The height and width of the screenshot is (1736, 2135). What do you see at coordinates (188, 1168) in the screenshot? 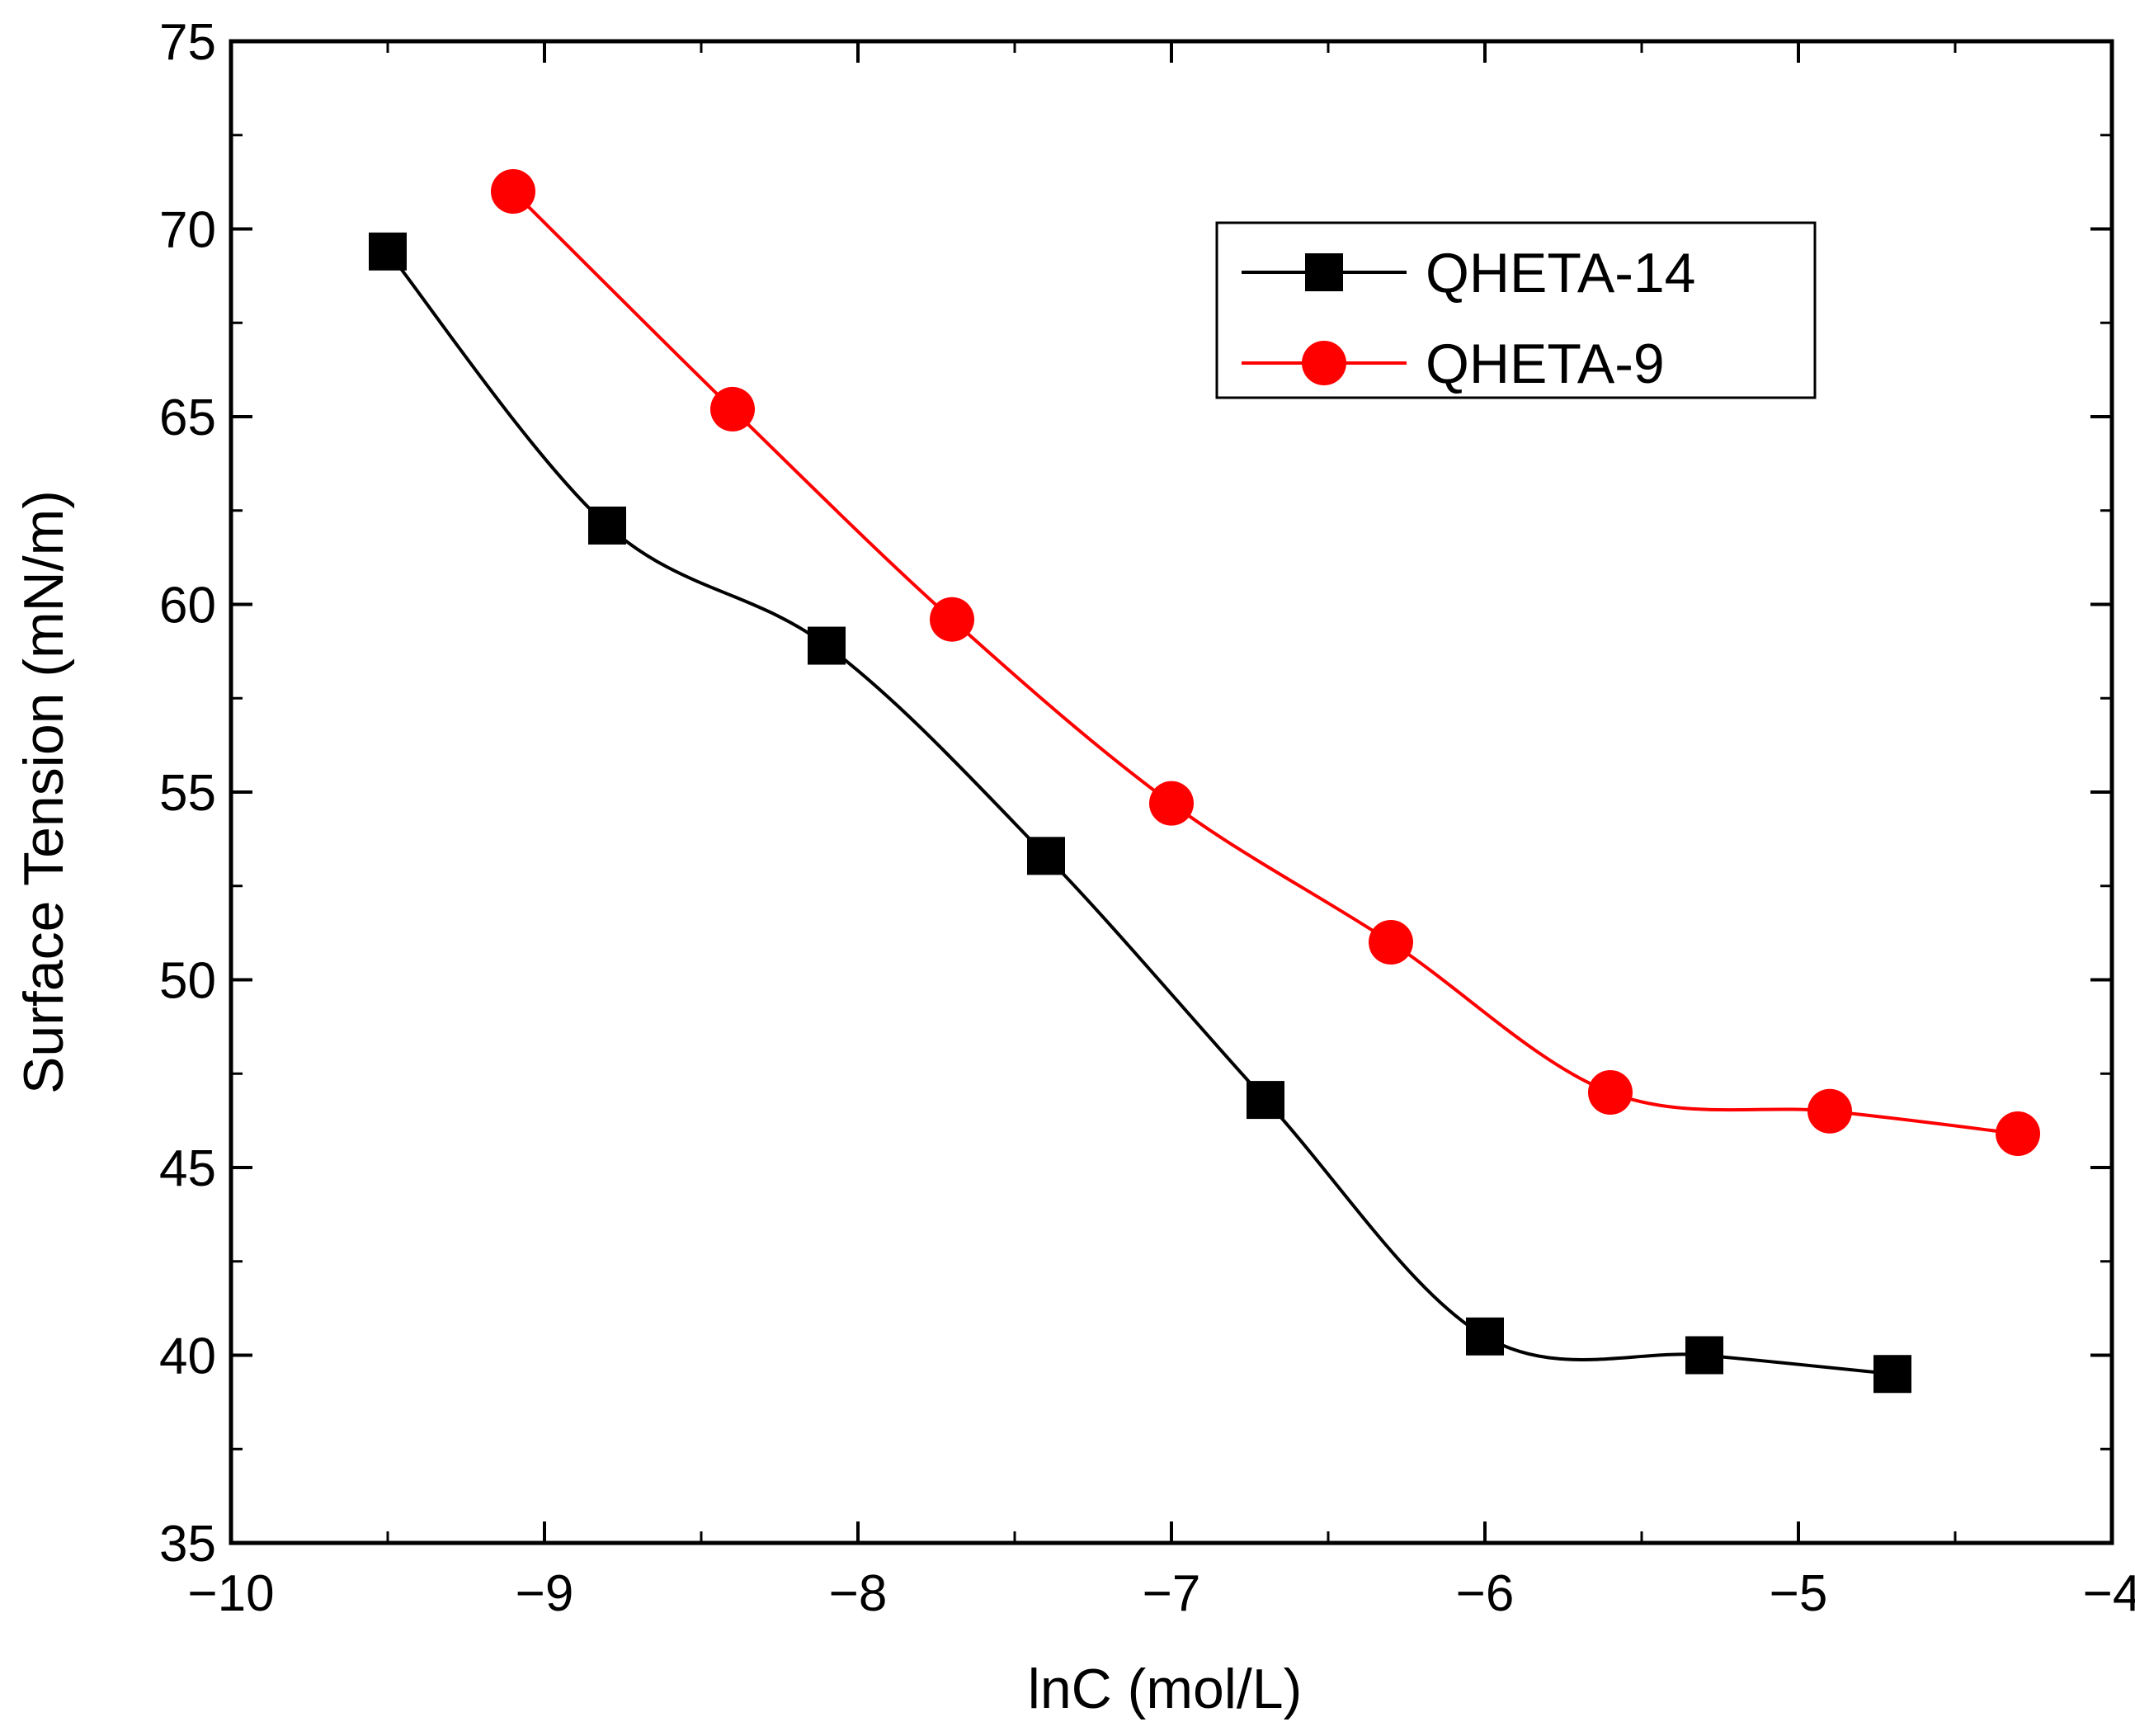
I see `y-tick-label: 45` at bounding box center [188, 1168].